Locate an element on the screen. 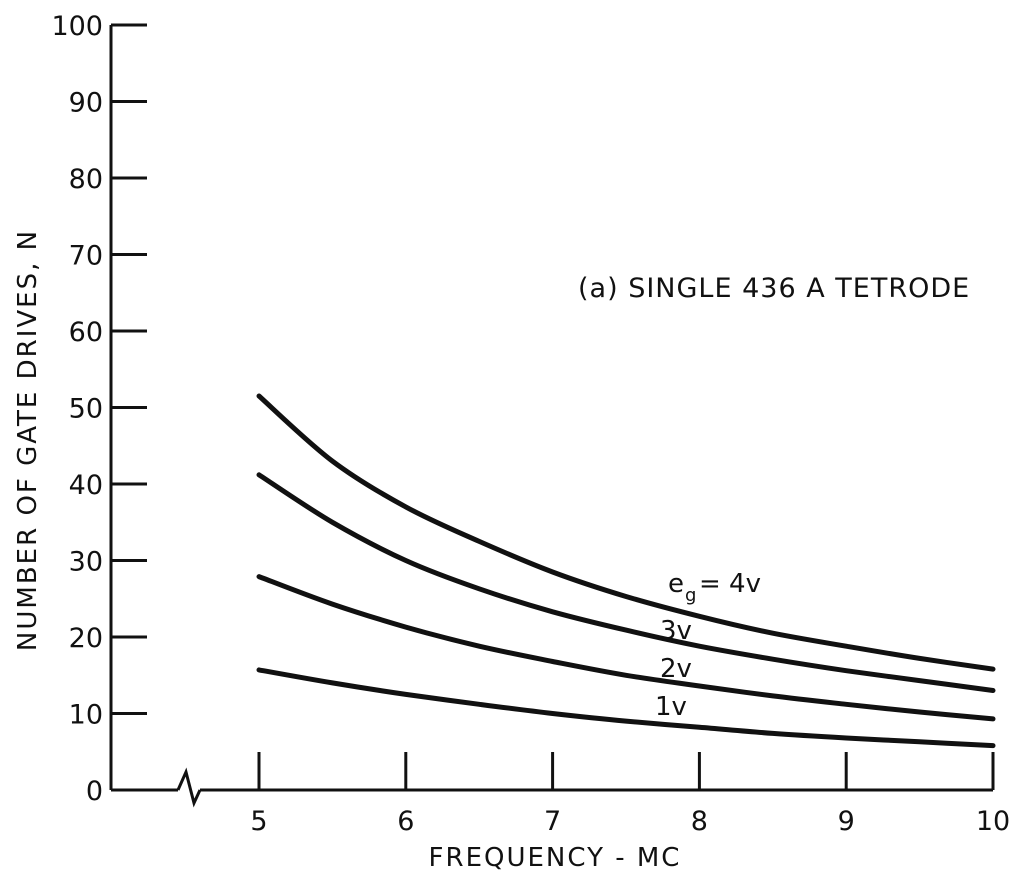 Image resolution: width=1022 pixels, height=872 pixels. axis-break-symbol is located at coordinates (189, 787).